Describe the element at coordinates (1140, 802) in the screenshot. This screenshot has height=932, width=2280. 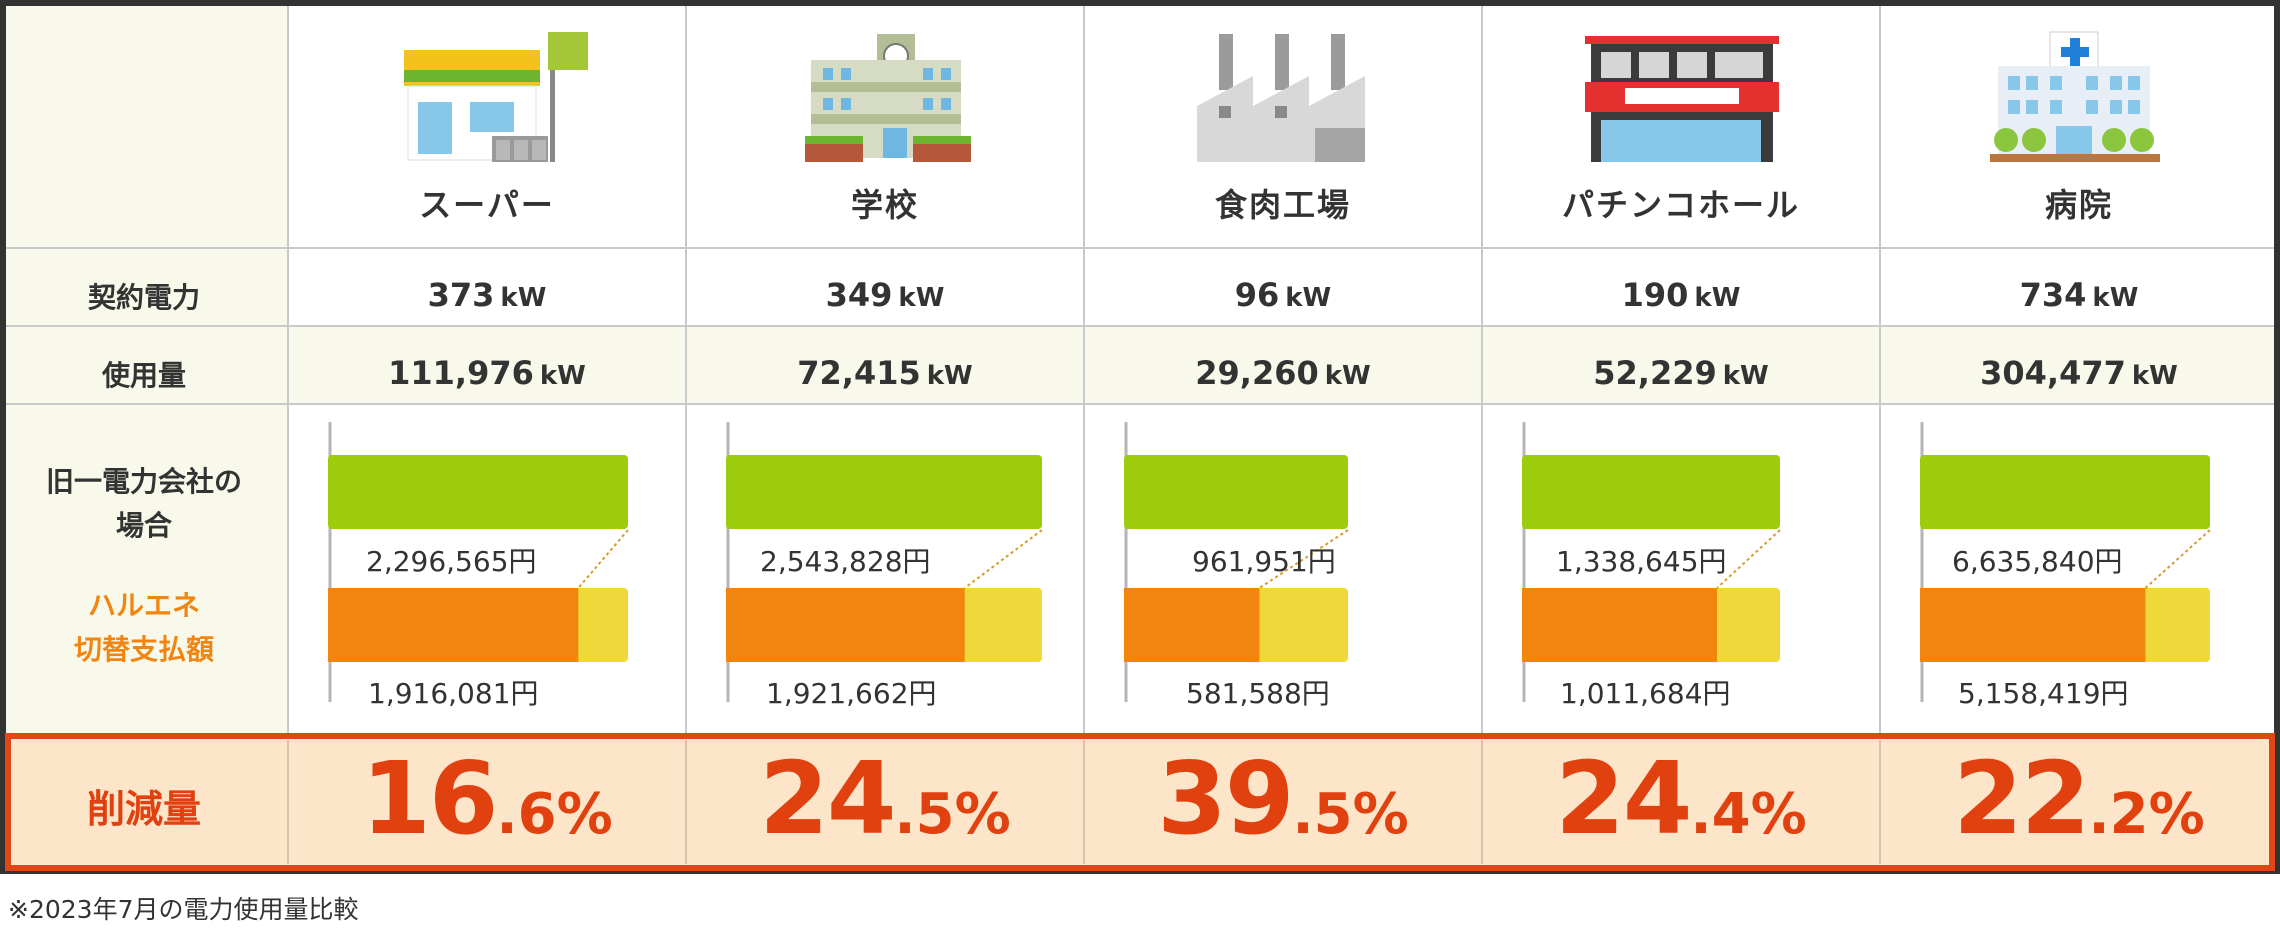
I see `reduction-row` at that location.